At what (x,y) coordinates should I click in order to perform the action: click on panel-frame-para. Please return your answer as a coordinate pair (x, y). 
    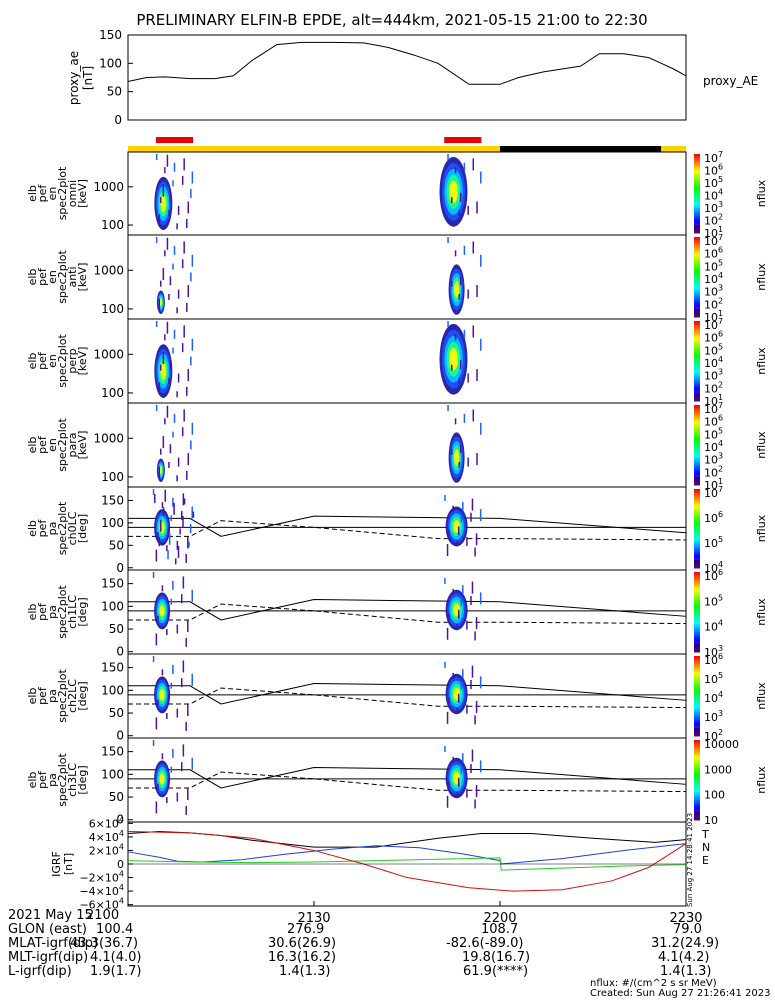
    Looking at the image, I should click on (407, 445).